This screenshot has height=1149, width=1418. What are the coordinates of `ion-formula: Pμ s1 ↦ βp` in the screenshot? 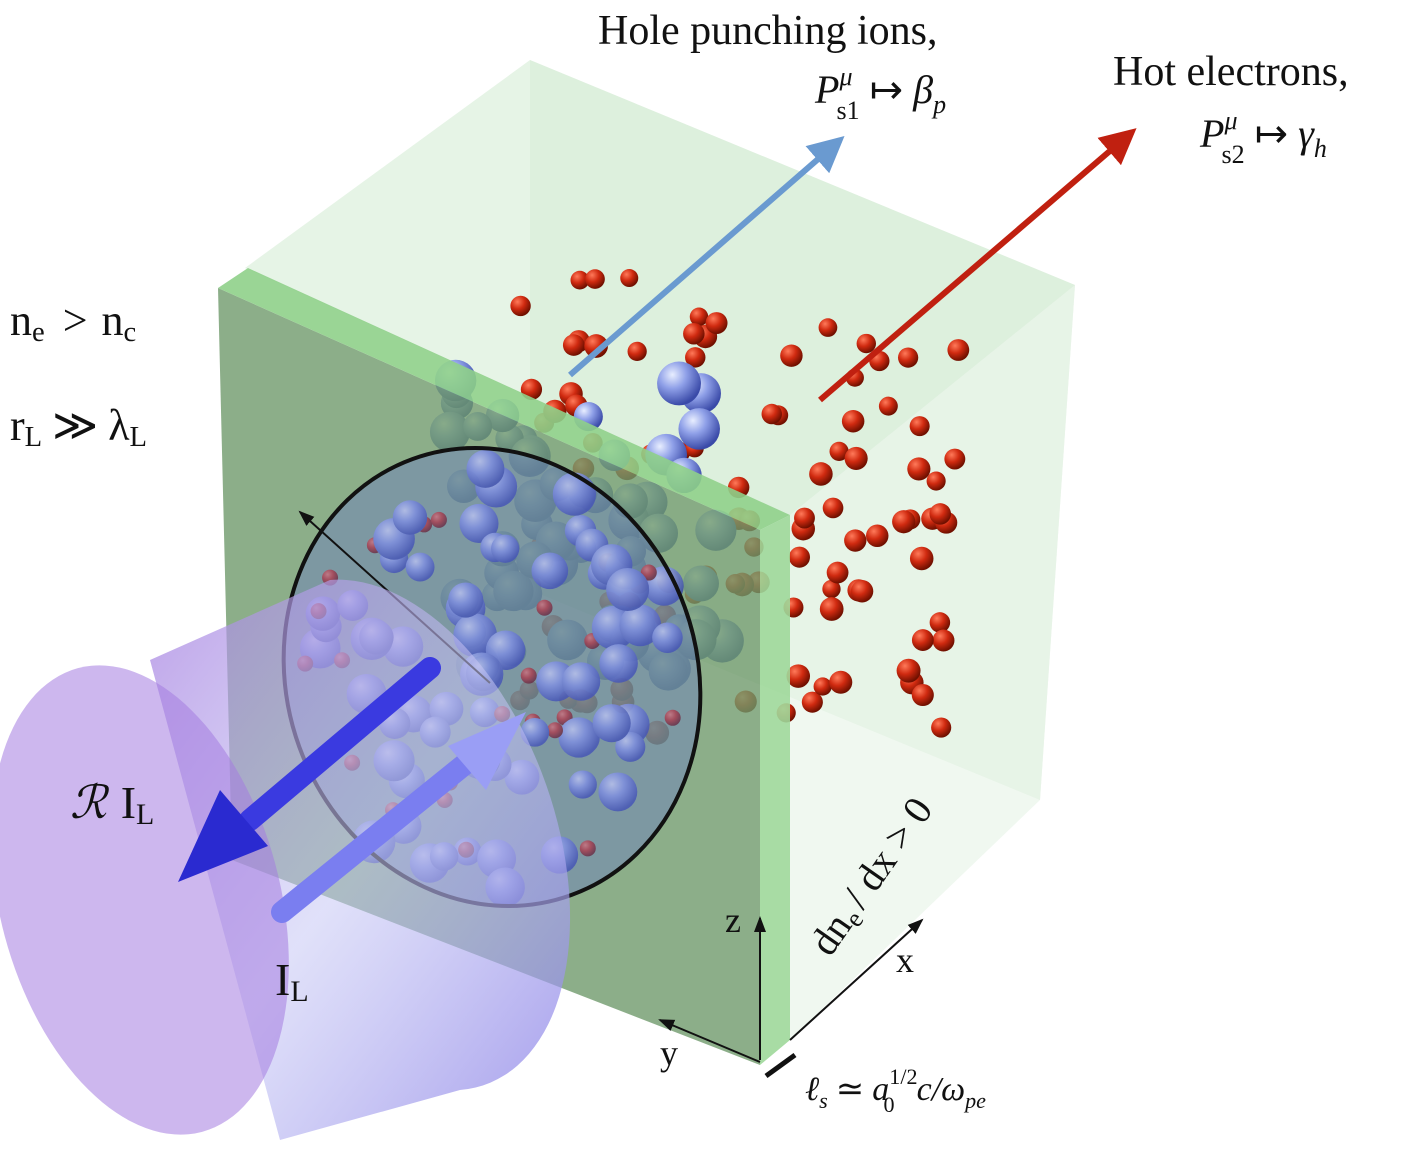 It's located at (880, 93).